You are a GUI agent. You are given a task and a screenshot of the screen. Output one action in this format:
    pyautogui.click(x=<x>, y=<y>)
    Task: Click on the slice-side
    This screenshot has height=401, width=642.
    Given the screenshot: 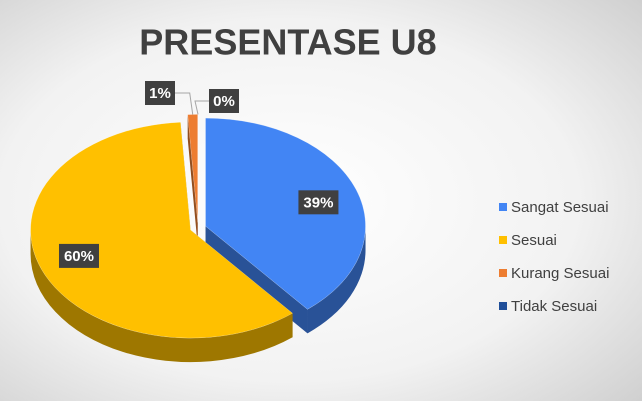 What is the action you would take?
    pyautogui.click(x=192, y=180)
    